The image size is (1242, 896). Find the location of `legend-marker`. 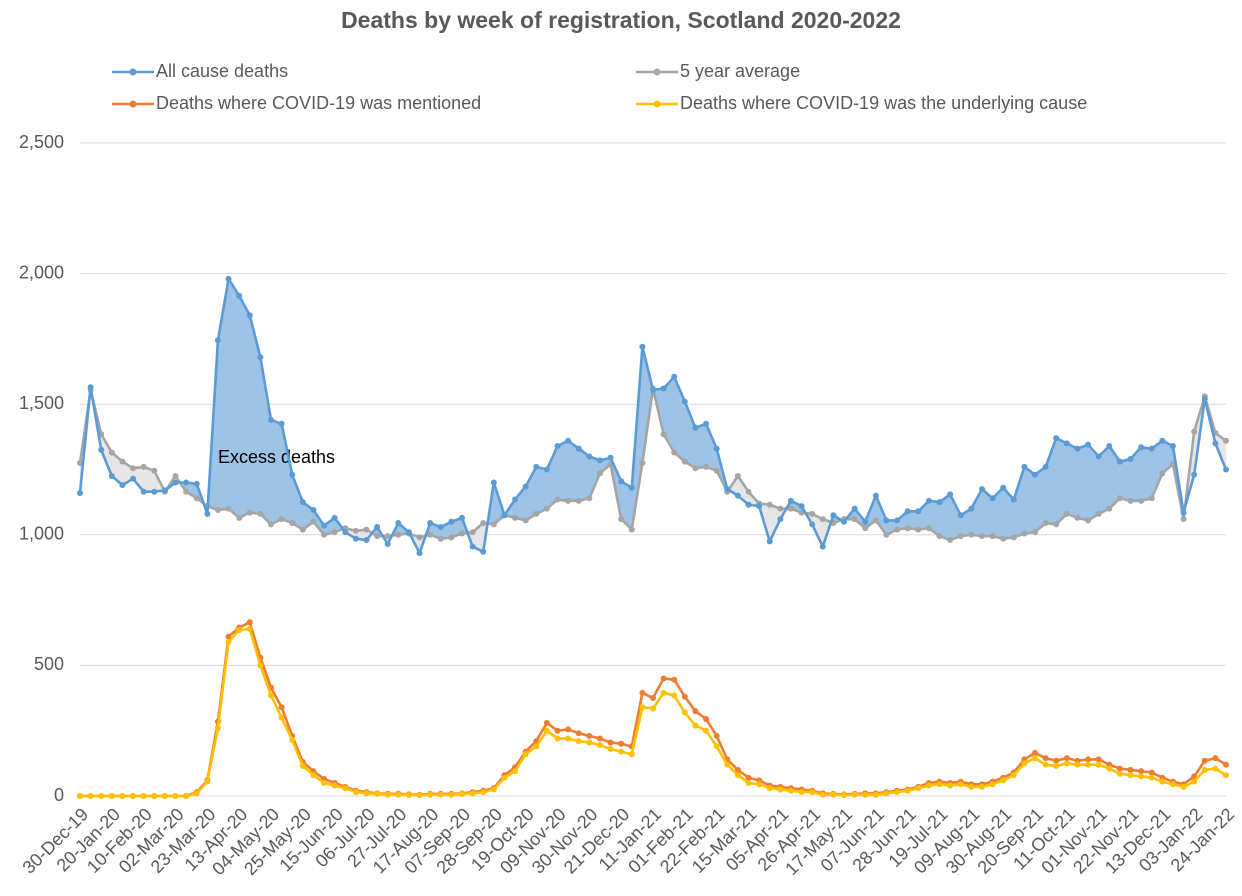

legend-marker is located at coordinates (657, 72).